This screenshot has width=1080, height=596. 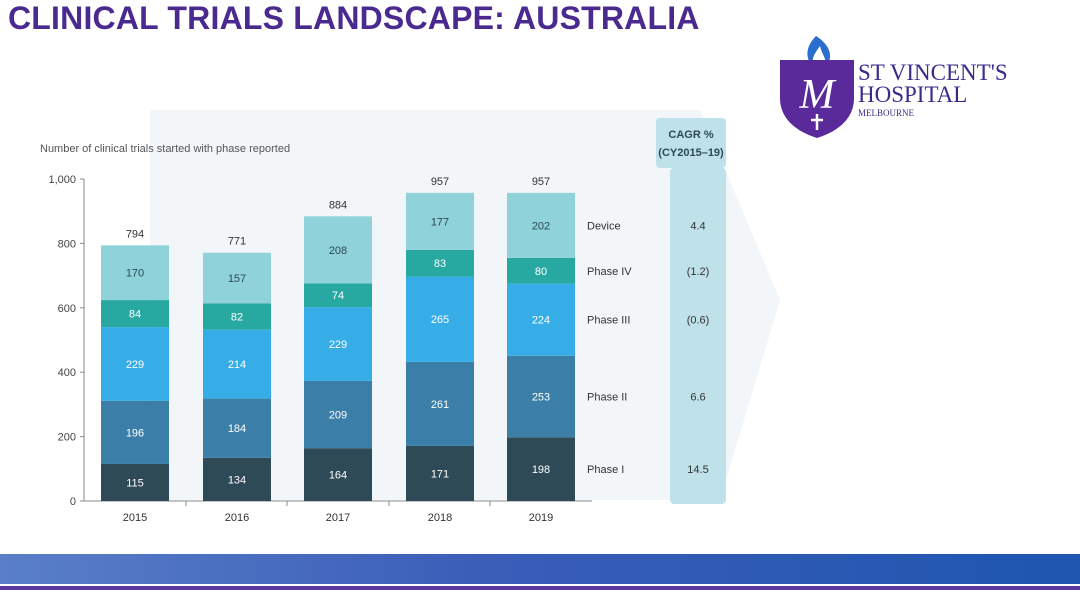 I want to click on data-label: 253, so click(x=541, y=398).